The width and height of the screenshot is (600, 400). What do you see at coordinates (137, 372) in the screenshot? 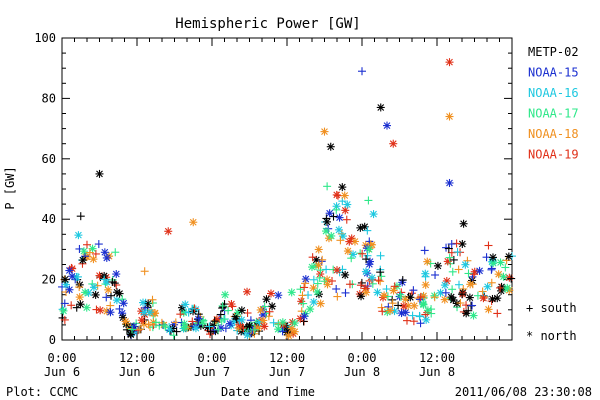
I see `x-tick-date-label: Jun 6` at bounding box center [137, 372].